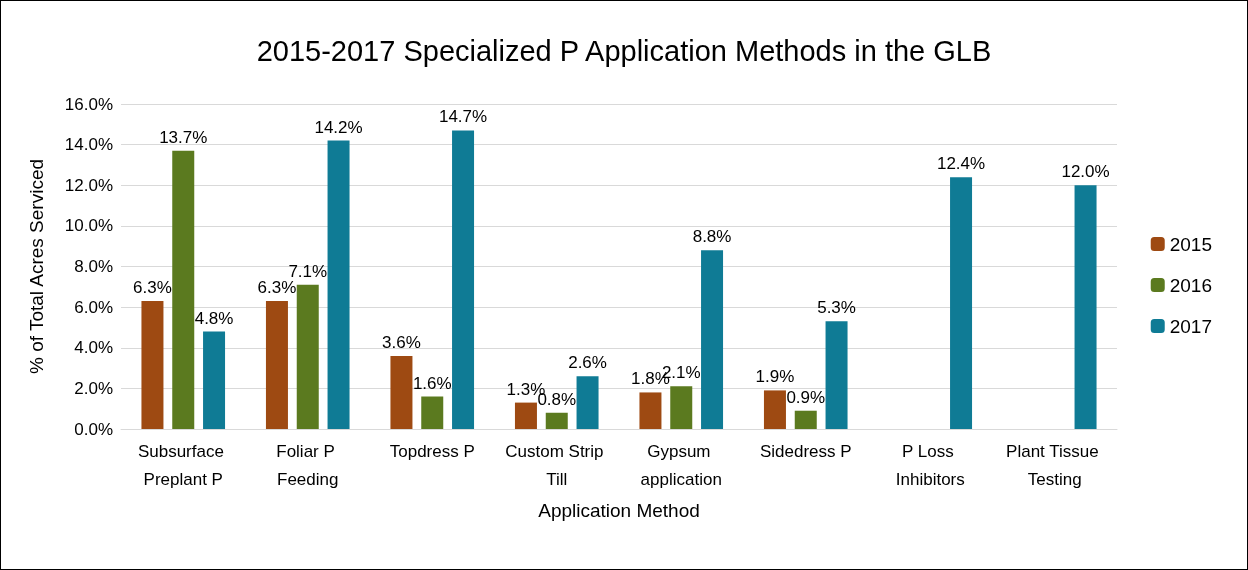  Describe the element at coordinates (308, 271) in the screenshot. I see `data-label: 7.1%` at that location.